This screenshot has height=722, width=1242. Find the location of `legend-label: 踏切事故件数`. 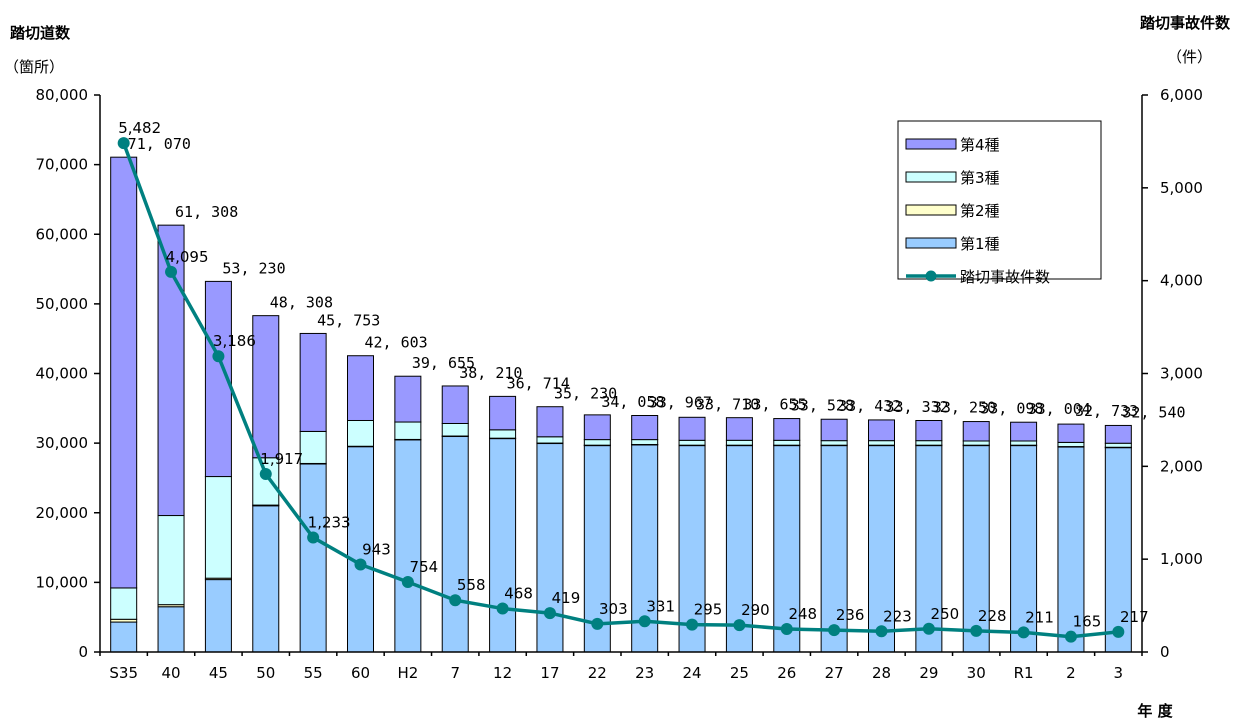

legend-label: 踏切事故件数 is located at coordinates (1005, 277).